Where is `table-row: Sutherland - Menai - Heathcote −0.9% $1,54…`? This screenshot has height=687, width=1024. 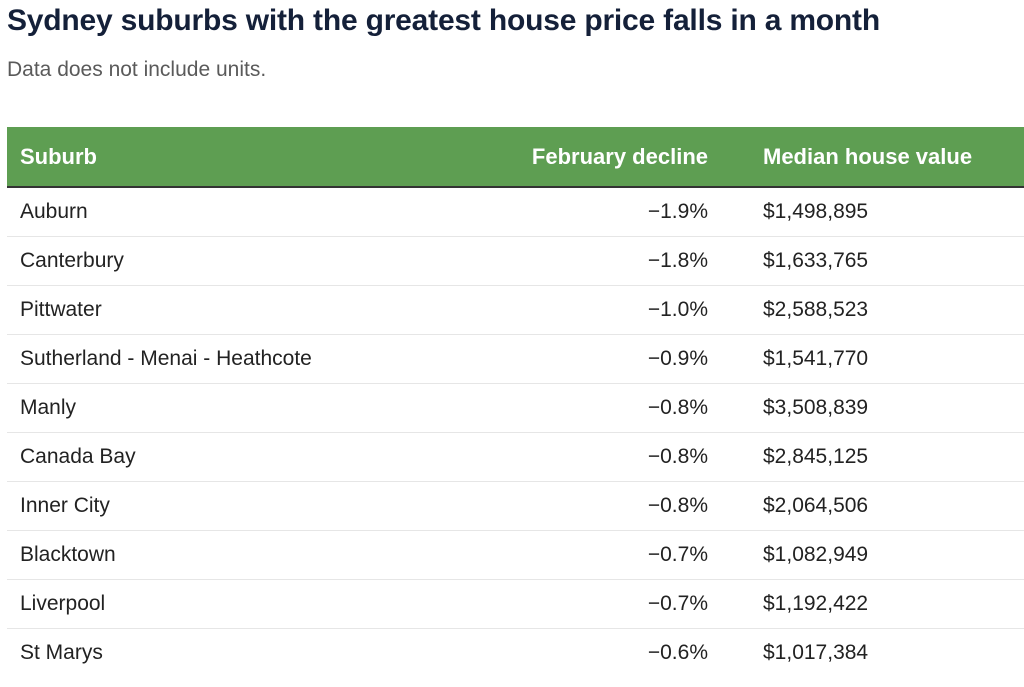 table-row: Sutherland - Menai - Heathcote −0.9% $1,54… is located at coordinates (515, 358).